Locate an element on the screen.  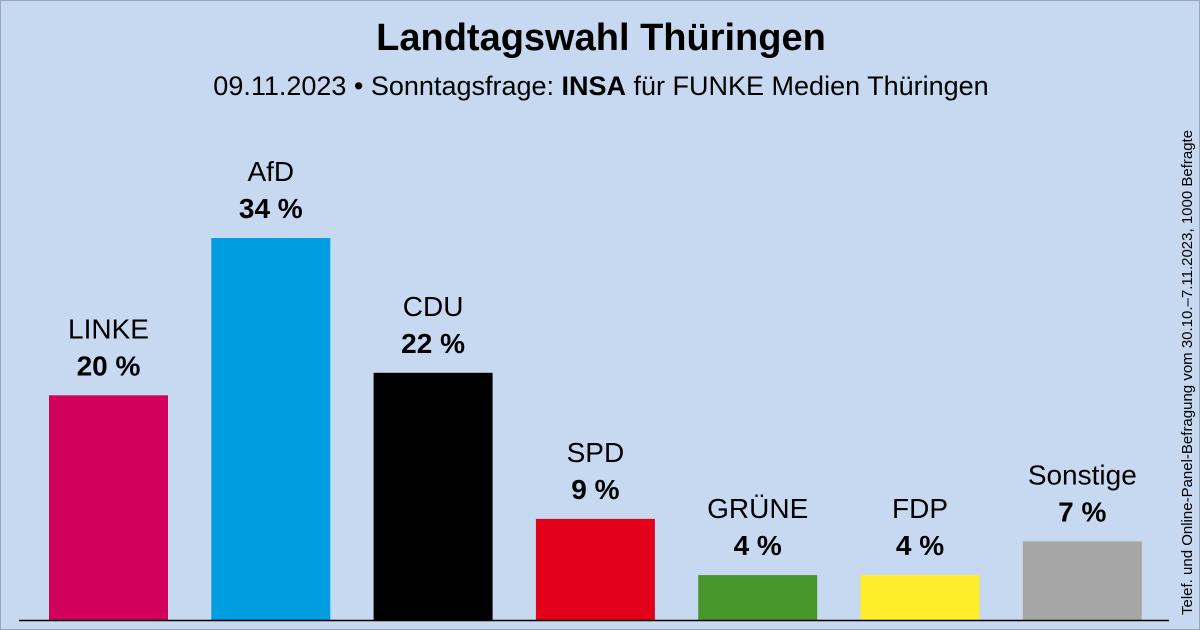
value-label-linke: 20 % is located at coordinates (109, 365).